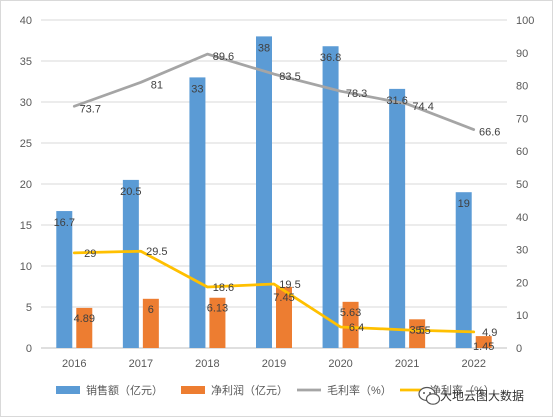  I want to click on y-right-tick-label: 80, so click(522, 87).